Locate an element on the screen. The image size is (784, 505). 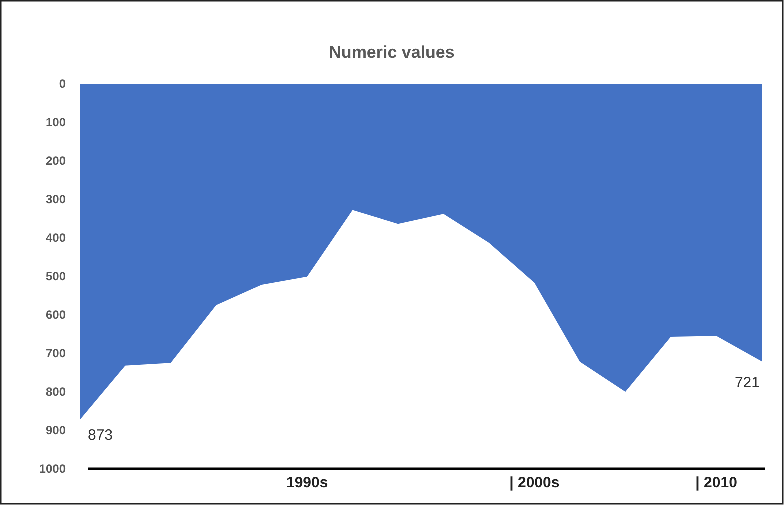
y-tick-label: 200 is located at coordinates (56, 161).